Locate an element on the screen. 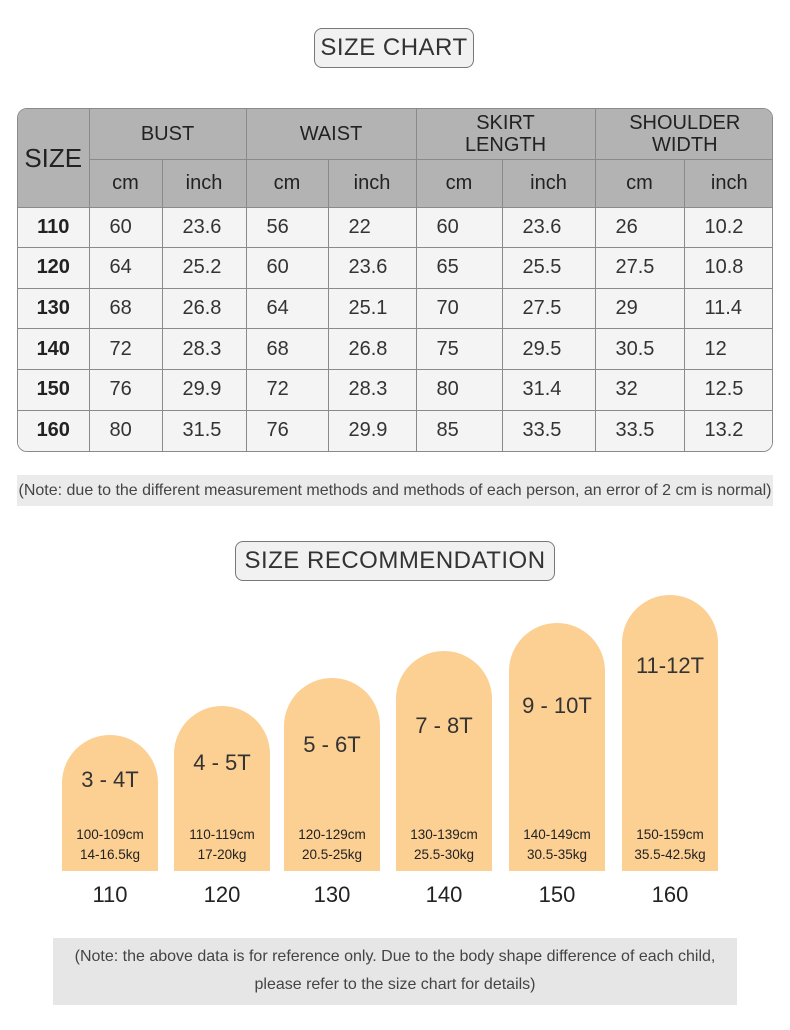  table-cell: 29.9 is located at coordinates (204, 390).